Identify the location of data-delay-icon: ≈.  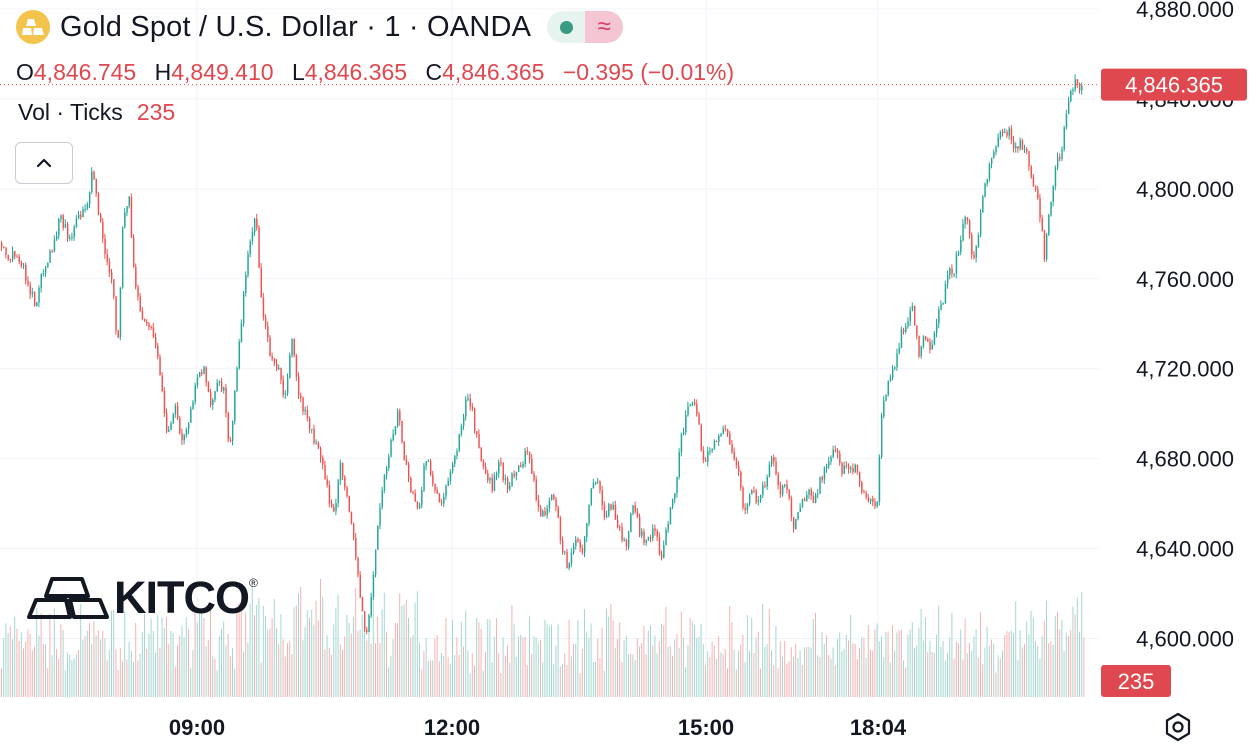
(604, 27).